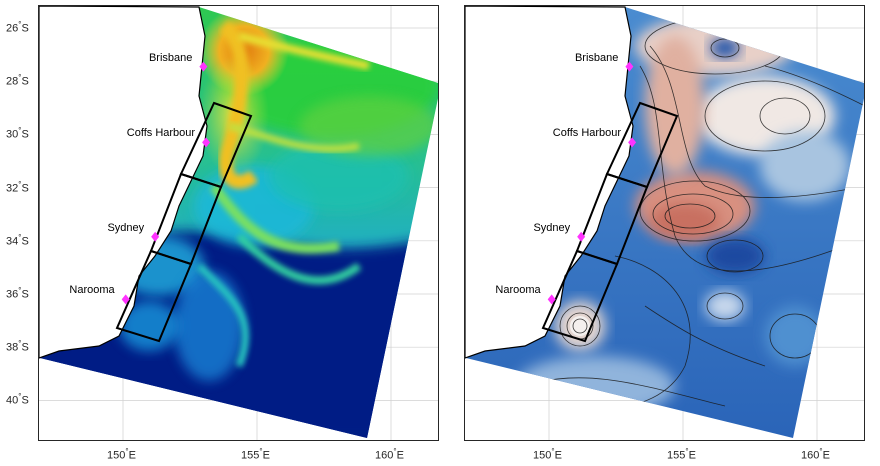 Image resolution: width=880 pixels, height=466 pixels. What do you see at coordinates (17, 400) in the screenshot?
I see `latitude-tick-label: 40°S` at bounding box center [17, 400].